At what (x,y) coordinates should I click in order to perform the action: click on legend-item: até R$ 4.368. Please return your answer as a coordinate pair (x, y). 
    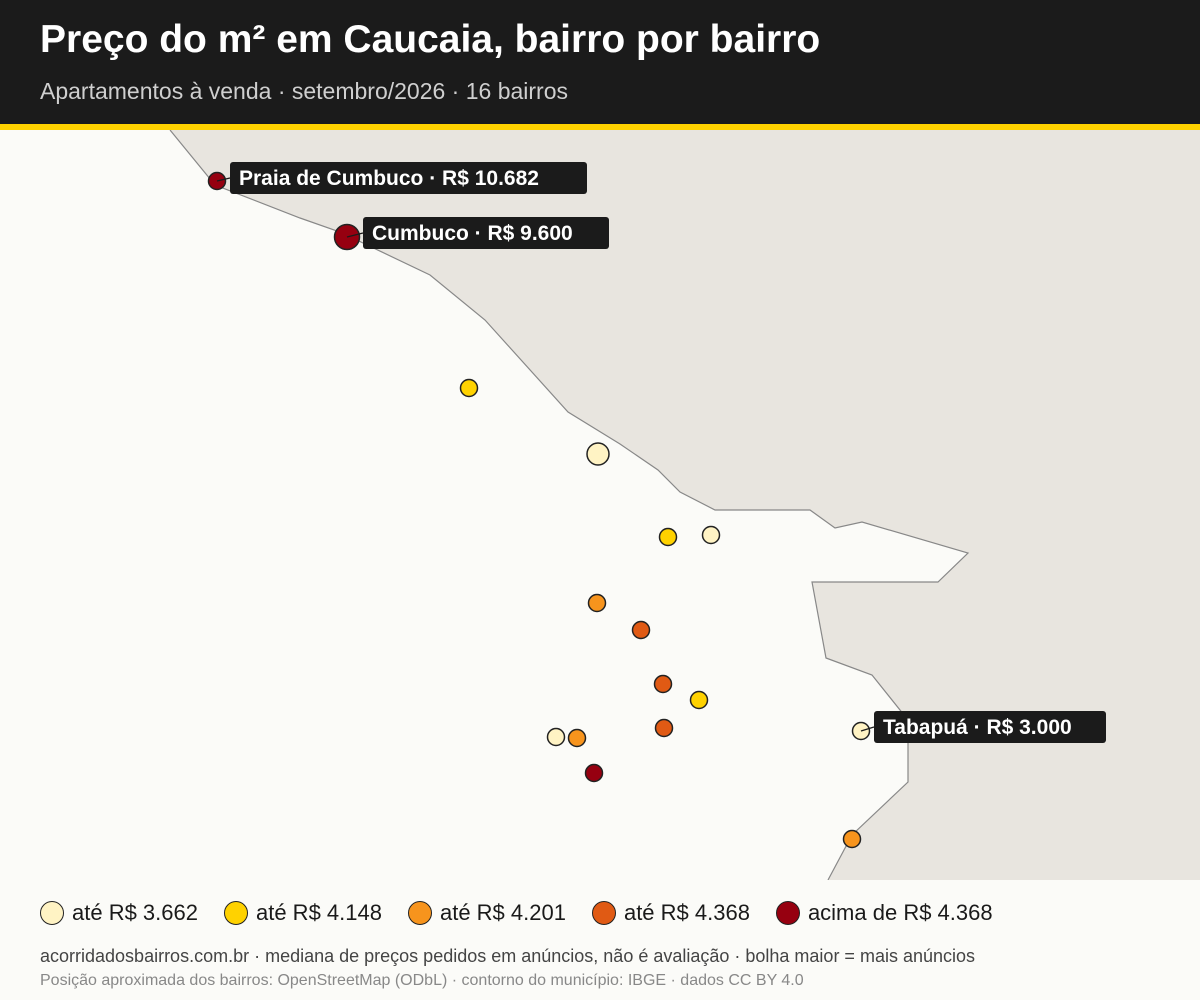
    Looking at the image, I should click on (670, 913).